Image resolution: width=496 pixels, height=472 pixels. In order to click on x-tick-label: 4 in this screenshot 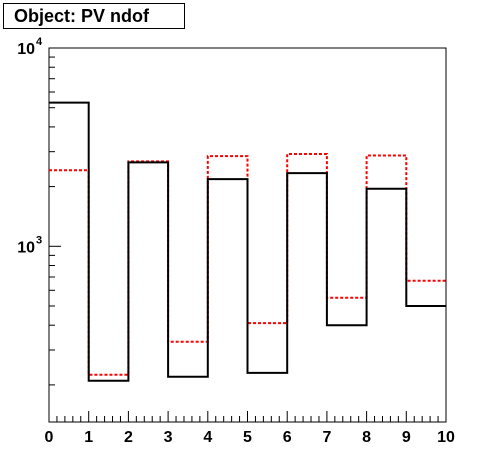, I will do `click(207, 437)`.